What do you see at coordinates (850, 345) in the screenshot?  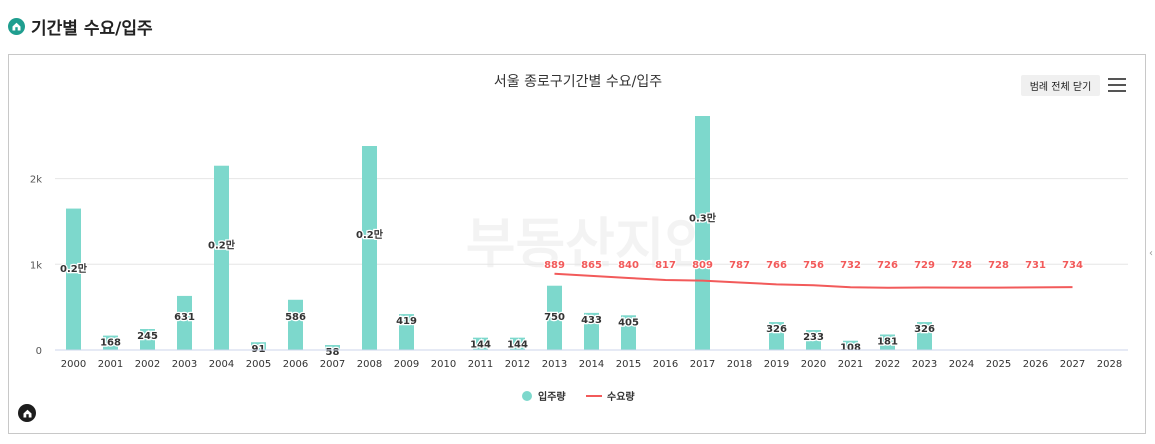 I see `bar-2021` at bounding box center [850, 345].